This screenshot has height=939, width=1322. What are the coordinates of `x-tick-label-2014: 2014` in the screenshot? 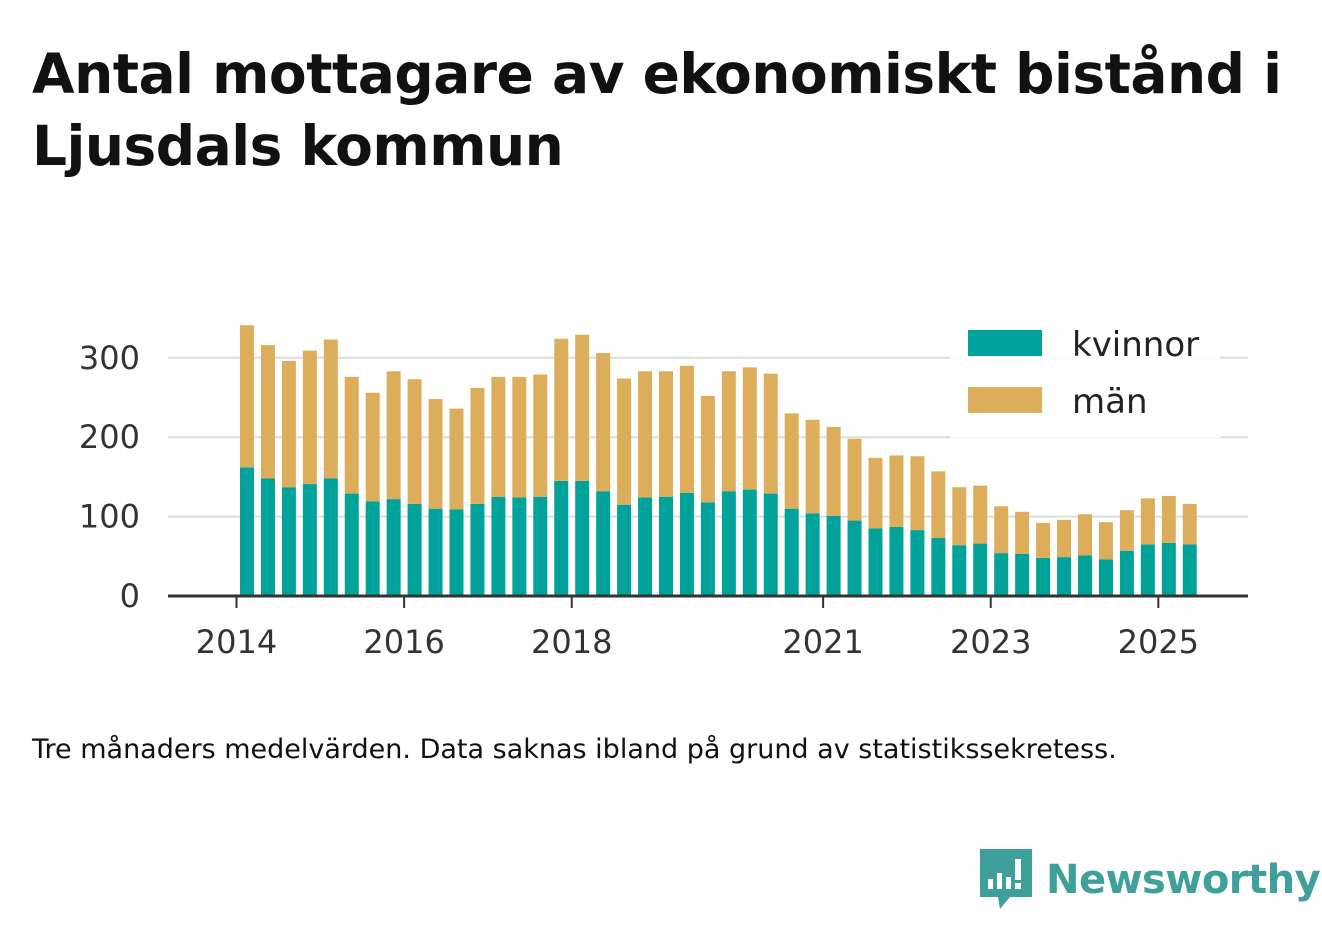 It's located at (236, 642).